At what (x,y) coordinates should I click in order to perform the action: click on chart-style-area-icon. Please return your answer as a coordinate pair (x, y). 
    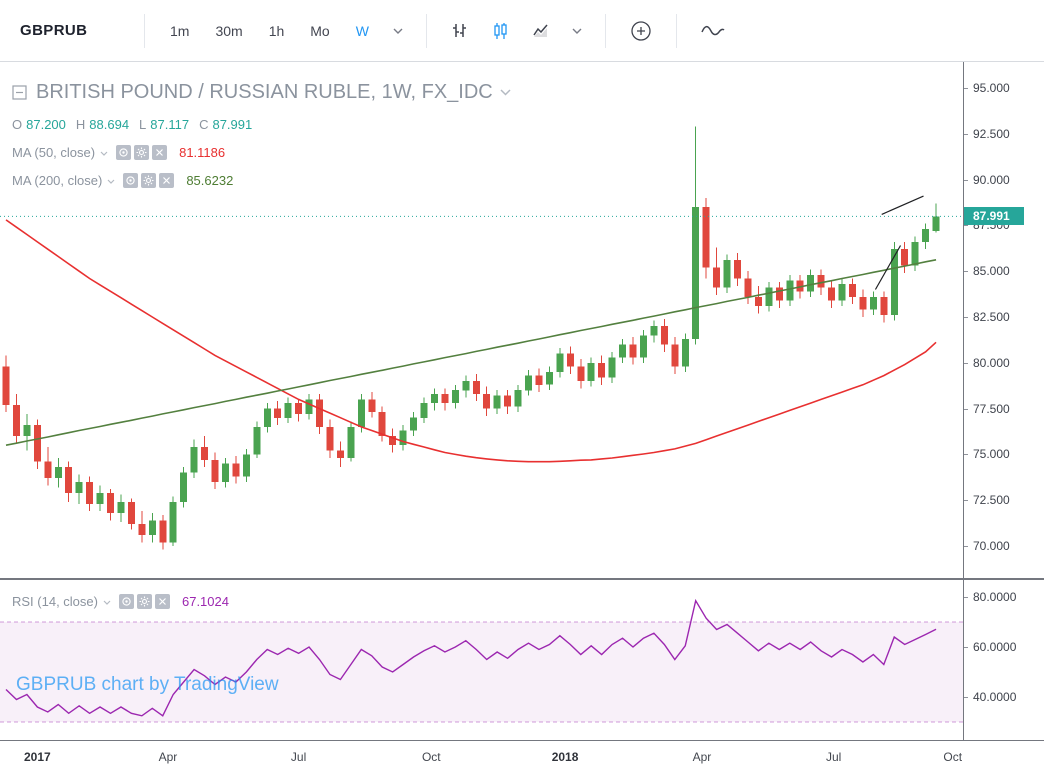
    Looking at the image, I should click on (541, 31).